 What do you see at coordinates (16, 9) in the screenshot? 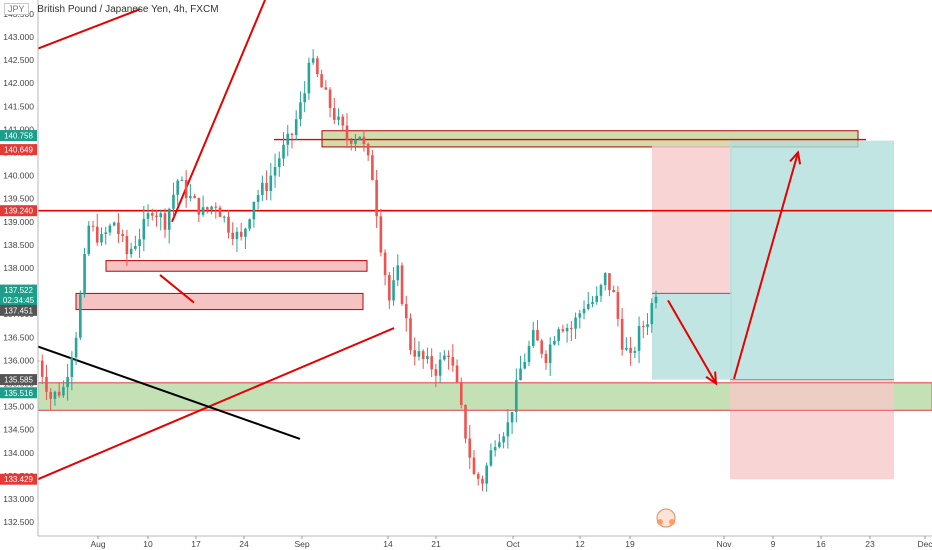
I see `symbol-badge: JPY` at bounding box center [16, 9].